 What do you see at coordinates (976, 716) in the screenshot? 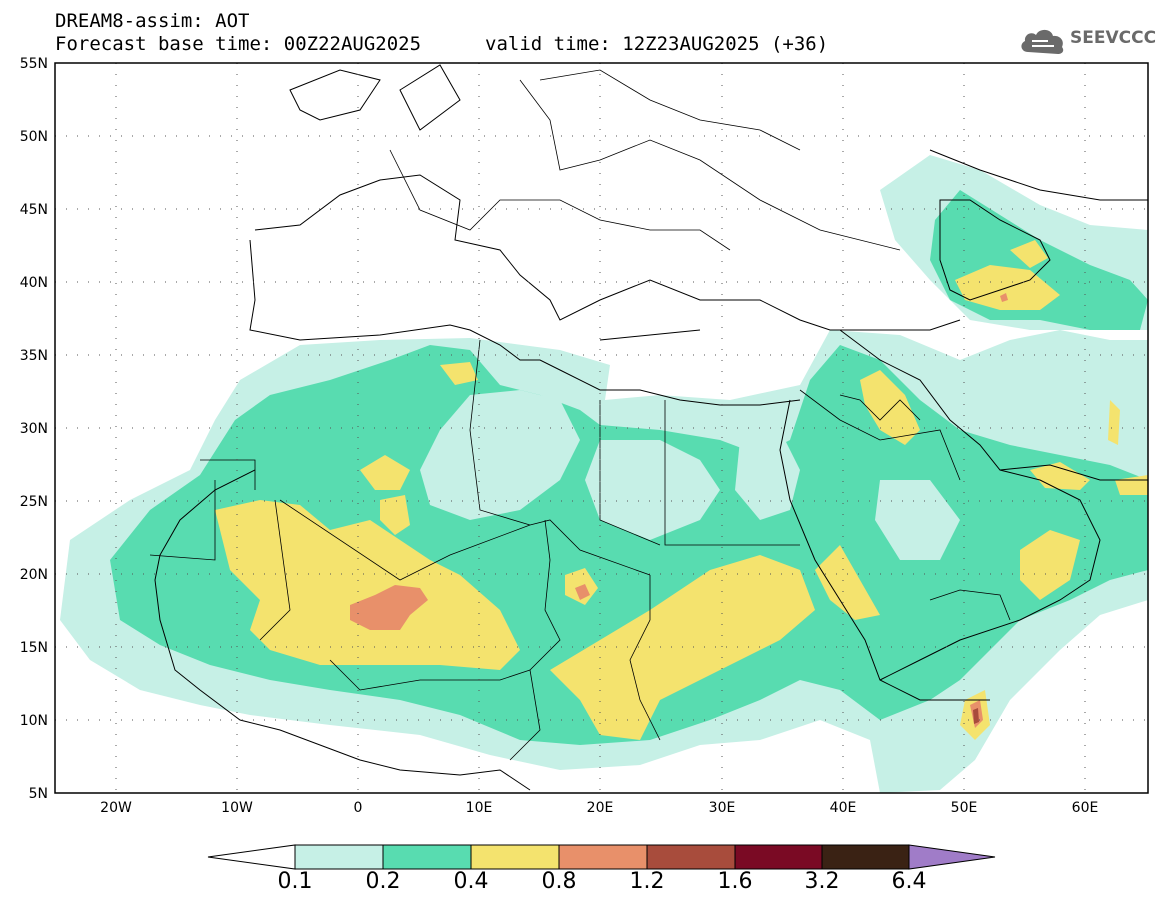
I see `aot-field-1.2` at bounding box center [976, 716].